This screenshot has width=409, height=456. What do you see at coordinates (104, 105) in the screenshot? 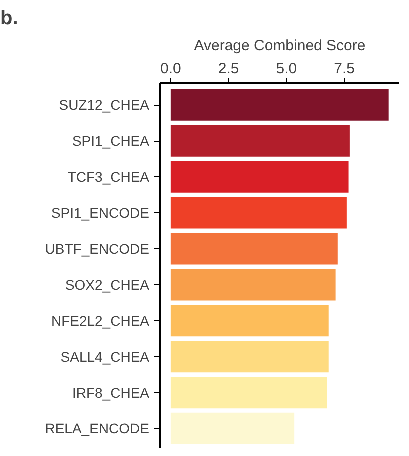
I see `y-tick-label: SUZ12_CHEA` at bounding box center [104, 105].